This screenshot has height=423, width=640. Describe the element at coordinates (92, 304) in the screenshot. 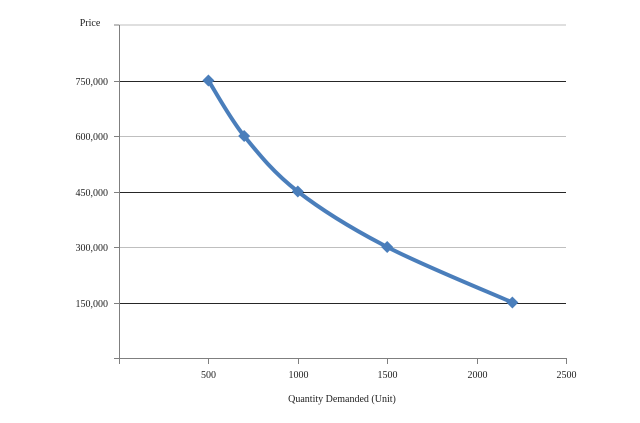

I see `y-tick-label: 150,000` at that location.